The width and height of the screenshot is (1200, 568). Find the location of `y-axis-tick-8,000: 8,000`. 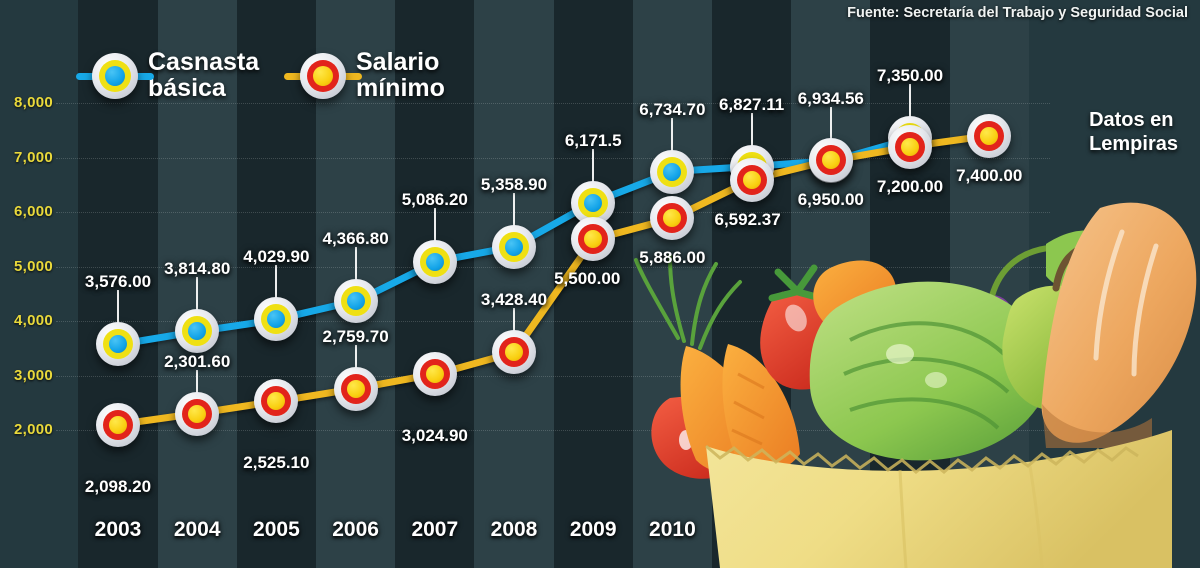

y-axis-tick-8,000: 8,000 is located at coordinates (34, 102).